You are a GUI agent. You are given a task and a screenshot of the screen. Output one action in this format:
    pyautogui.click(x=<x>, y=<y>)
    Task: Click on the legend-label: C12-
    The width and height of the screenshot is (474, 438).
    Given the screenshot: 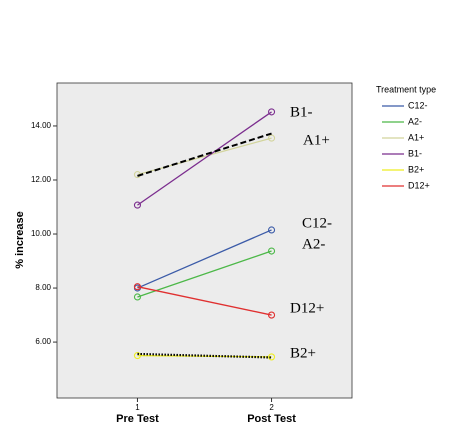 What is the action you would take?
    pyautogui.click(x=418, y=105)
    